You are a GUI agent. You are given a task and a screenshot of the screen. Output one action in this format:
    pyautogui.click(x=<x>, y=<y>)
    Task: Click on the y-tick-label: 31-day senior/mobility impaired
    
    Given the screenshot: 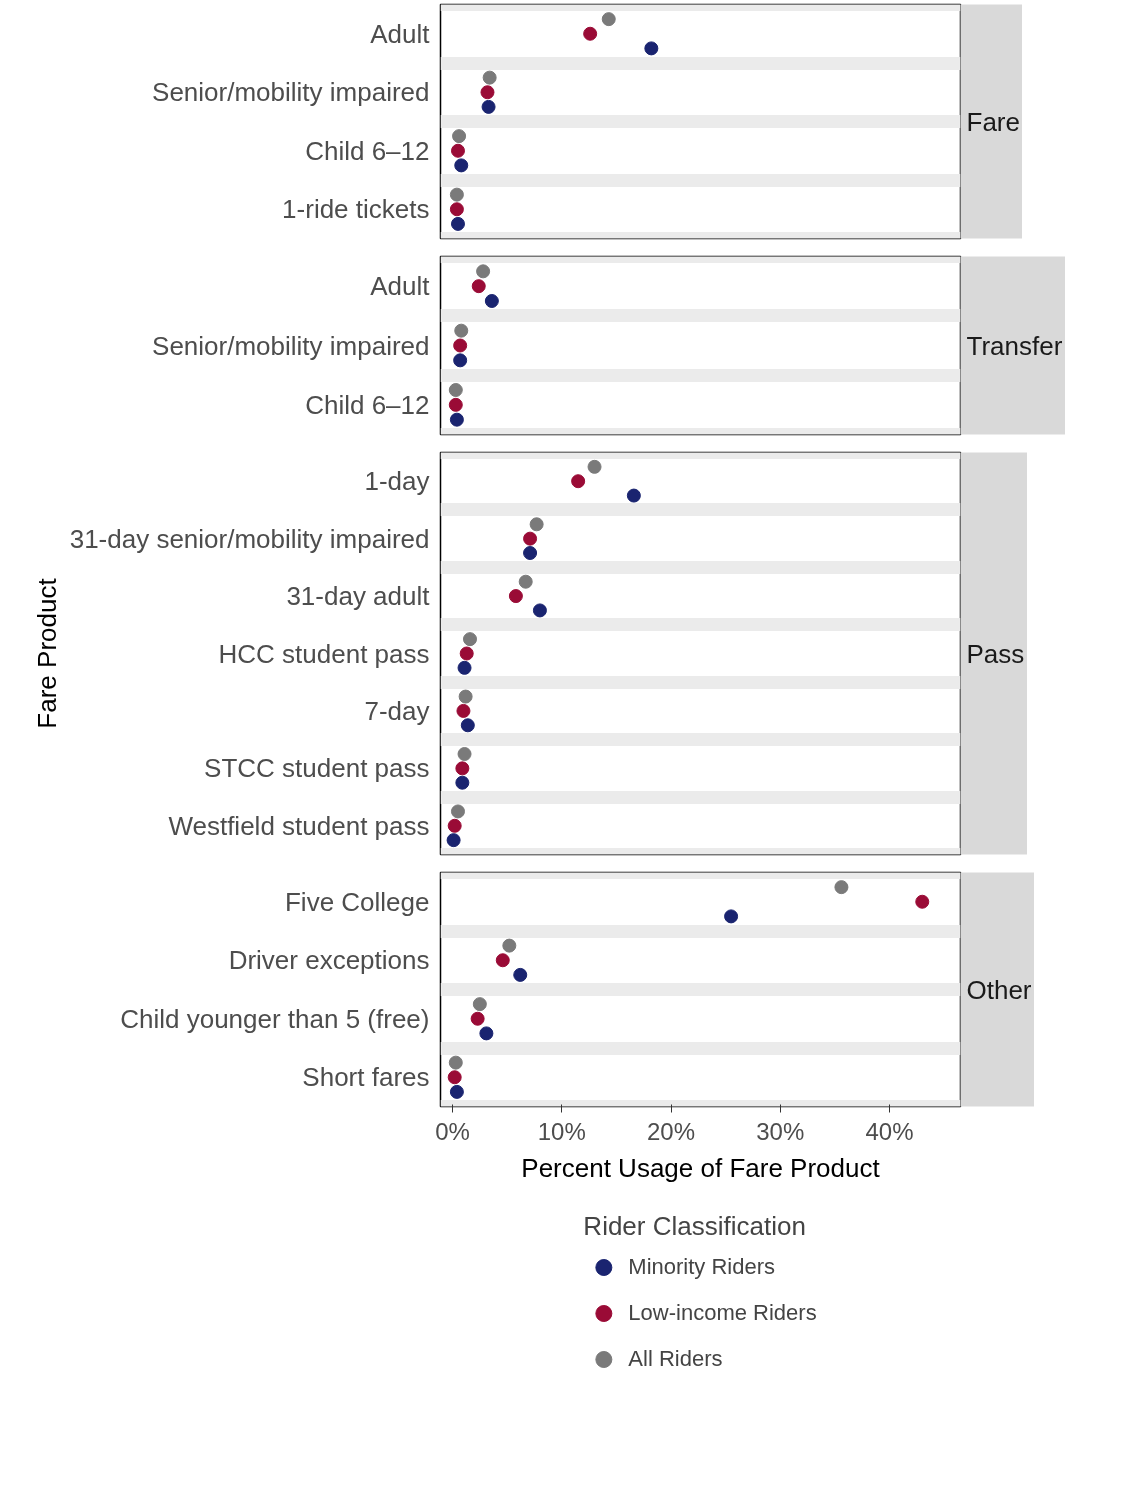 What is the action you would take?
    pyautogui.click(x=249, y=538)
    